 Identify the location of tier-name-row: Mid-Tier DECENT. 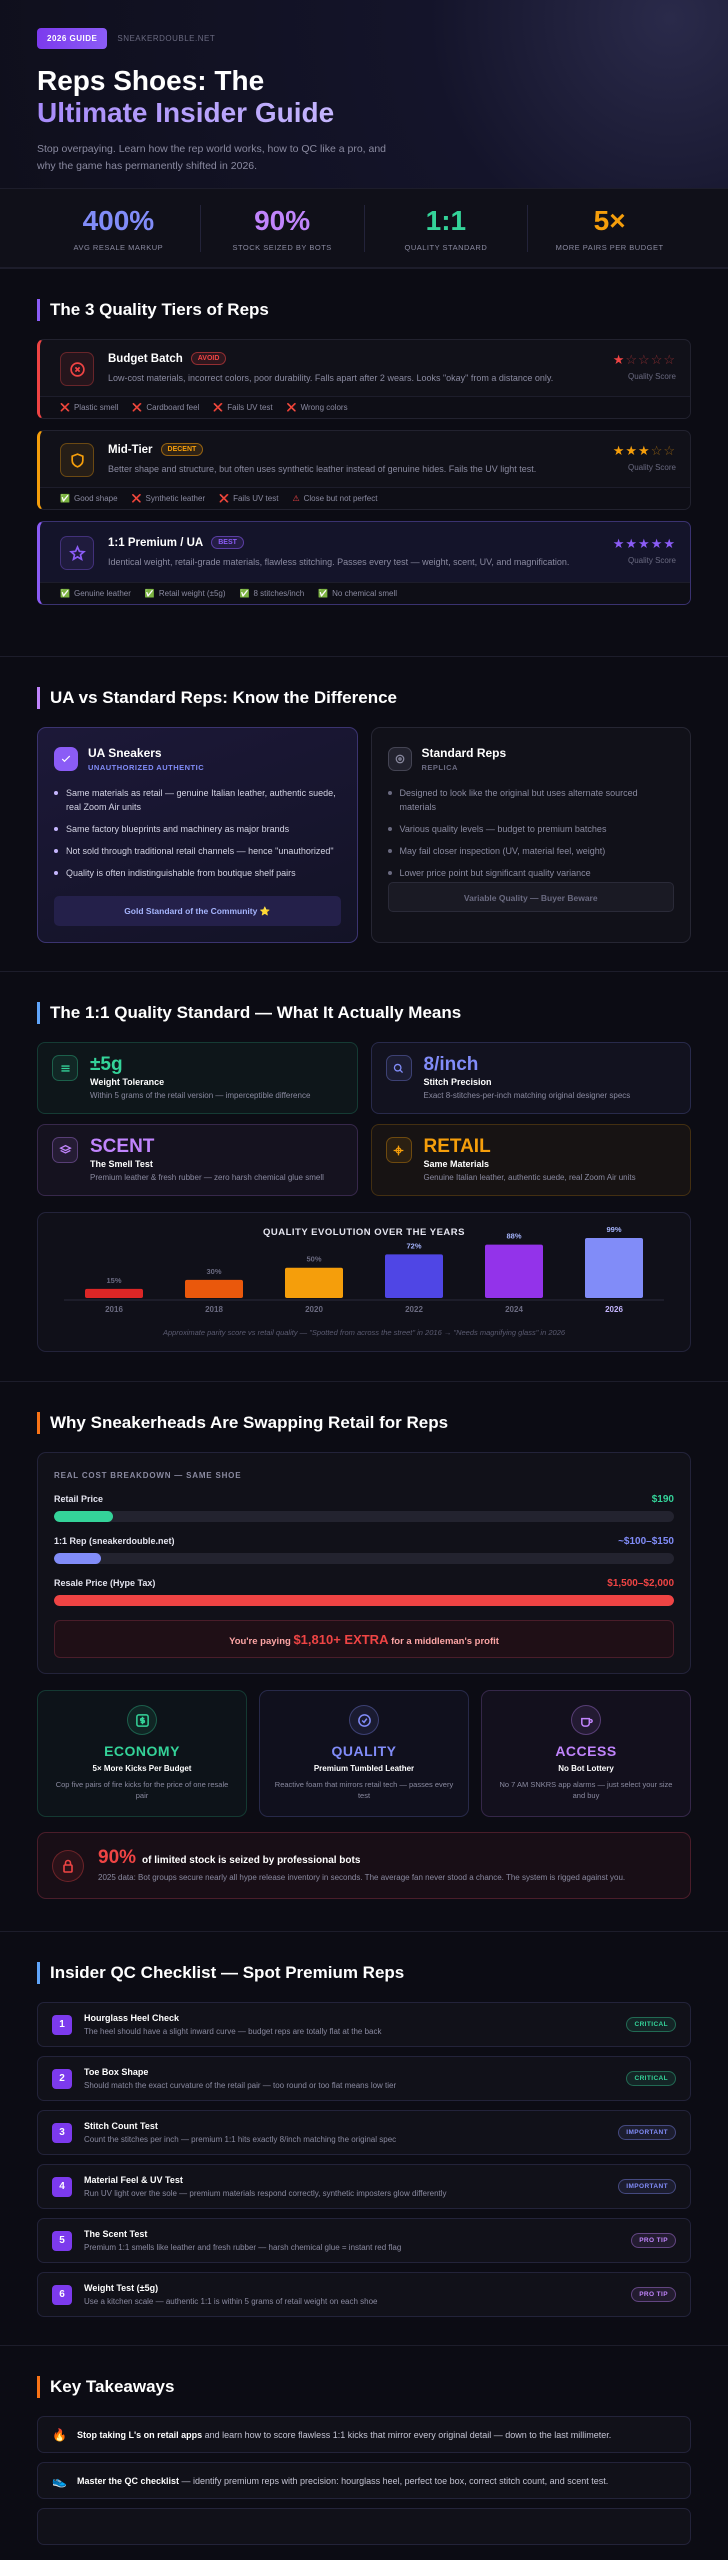
(345, 449).